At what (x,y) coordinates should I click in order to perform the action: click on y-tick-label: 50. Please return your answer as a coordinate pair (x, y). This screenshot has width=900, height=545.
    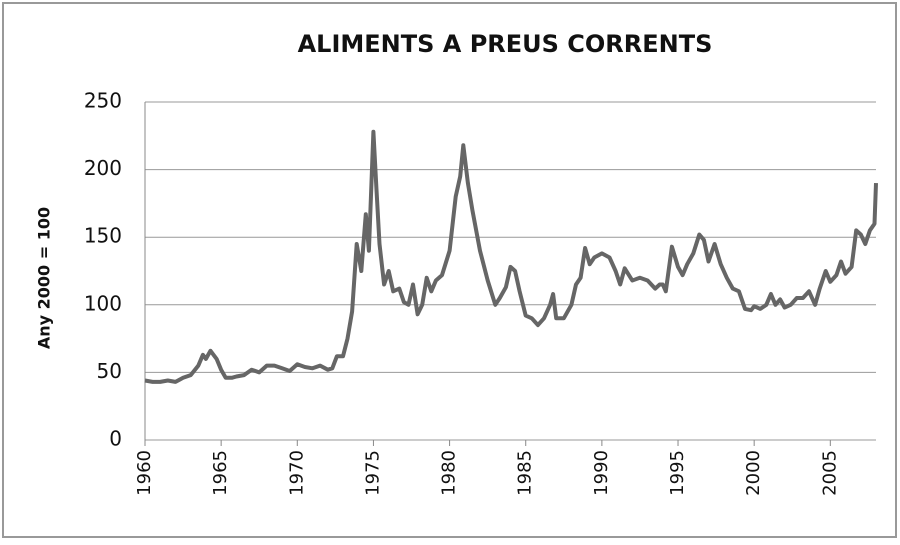
    Looking at the image, I should click on (109, 371).